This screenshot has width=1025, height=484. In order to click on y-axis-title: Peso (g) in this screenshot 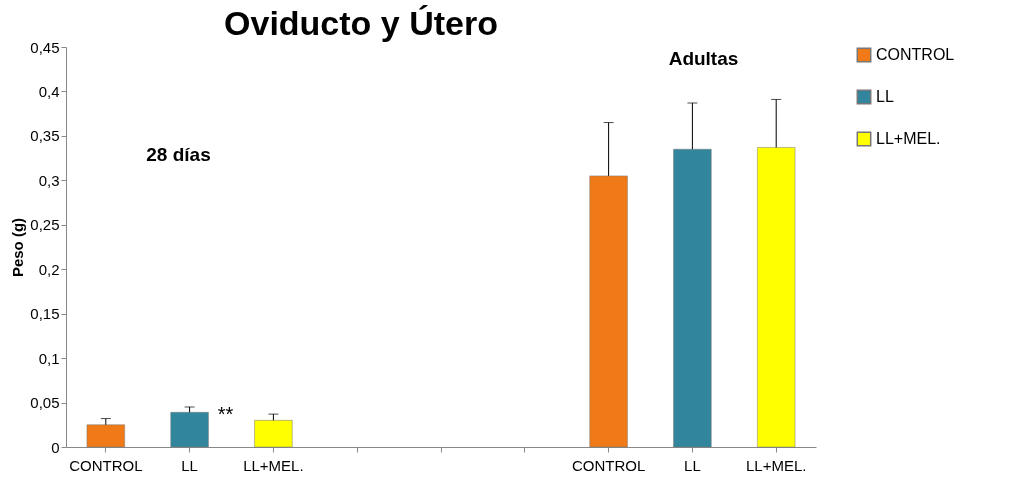, I will do `click(18, 247)`.